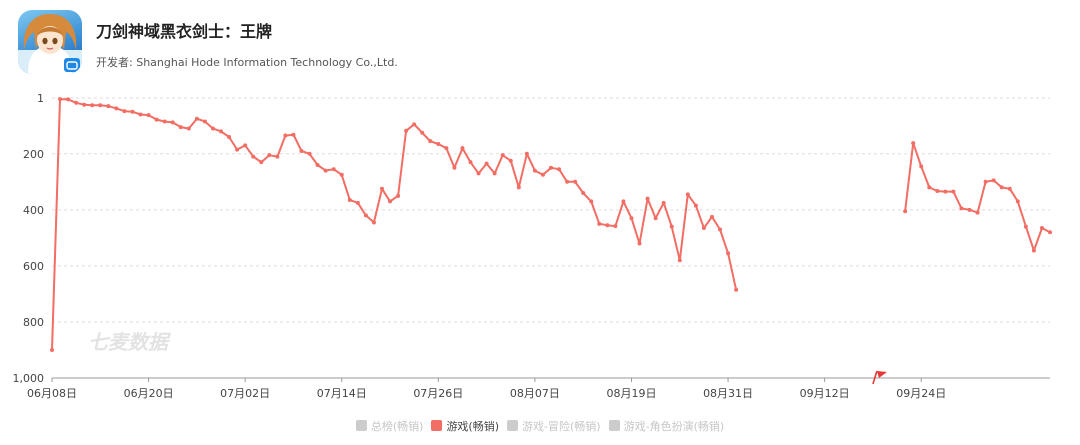 This screenshot has width=1080, height=445. Describe the element at coordinates (666, 426) in the screenshot. I see `legend-item: 游戏-角色扮演(畅销)` at that location.